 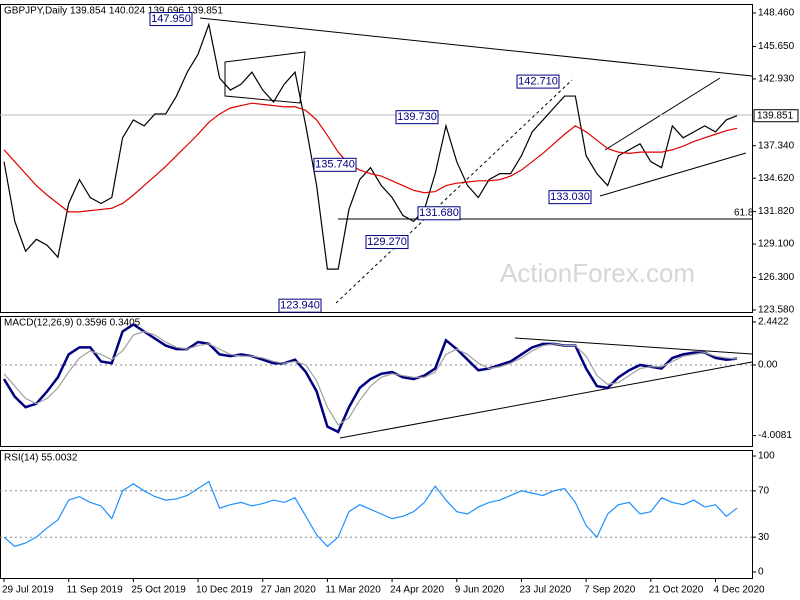 What do you see at coordinates (28, 590) in the screenshot?
I see `x-tick-label: 29 Jul 2019` at bounding box center [28, 590].